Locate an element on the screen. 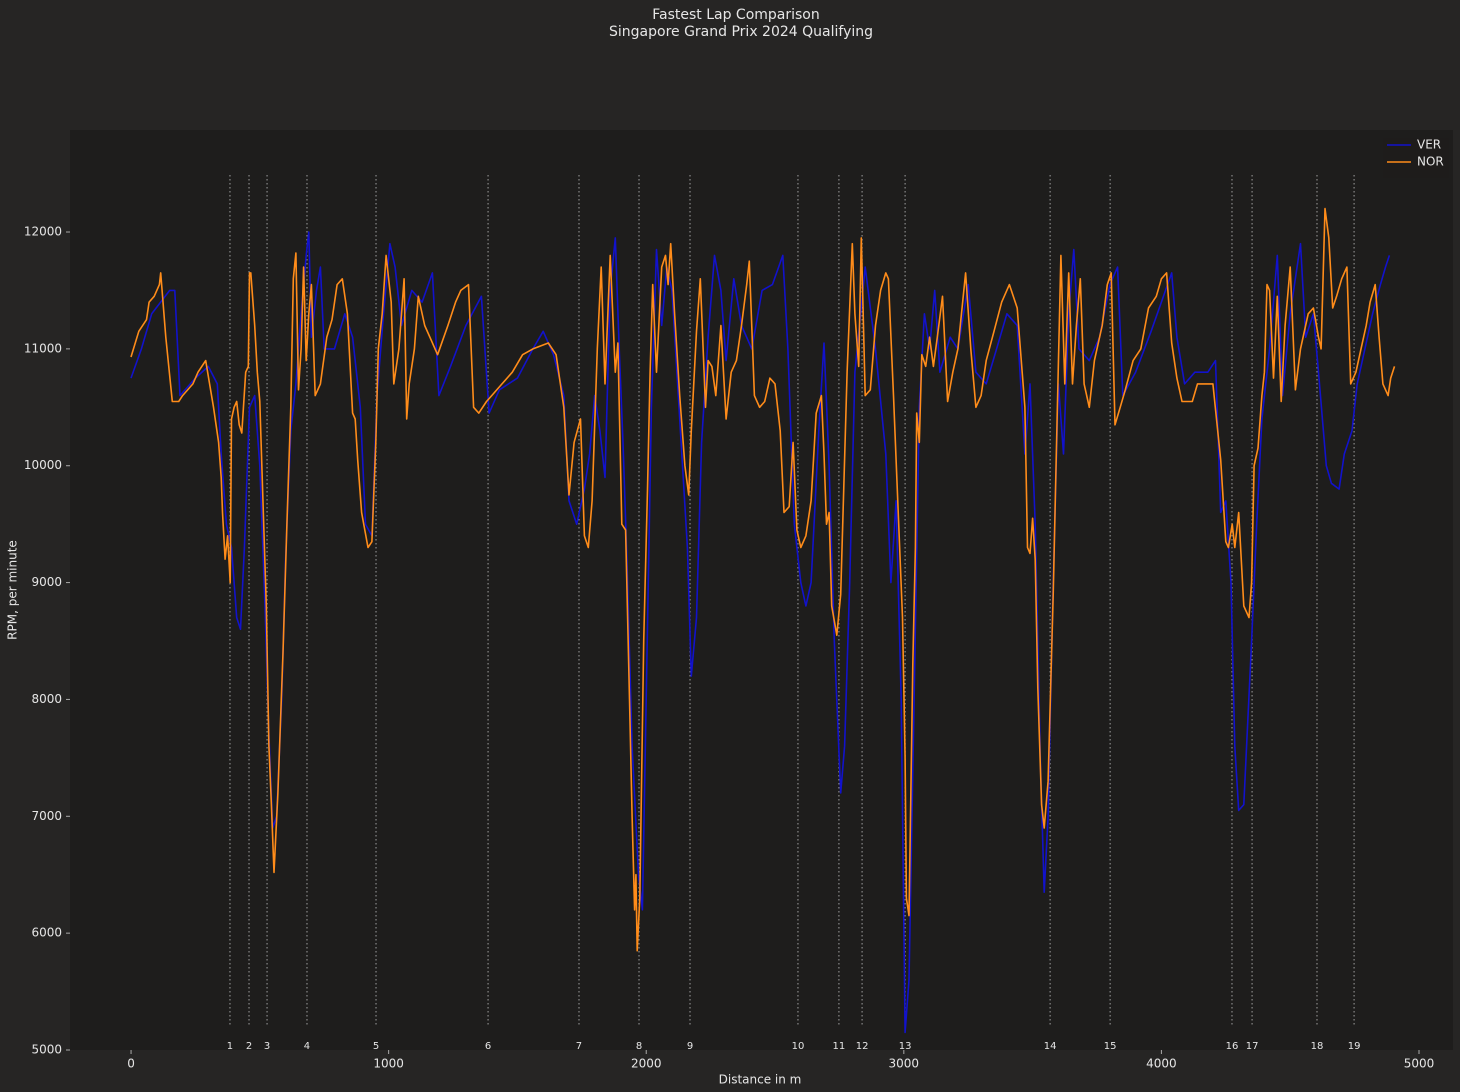 Image resolution: width=1460 pixels, height=1092 pixels. corner-label: 7 is located at coordinates (579, 1046).